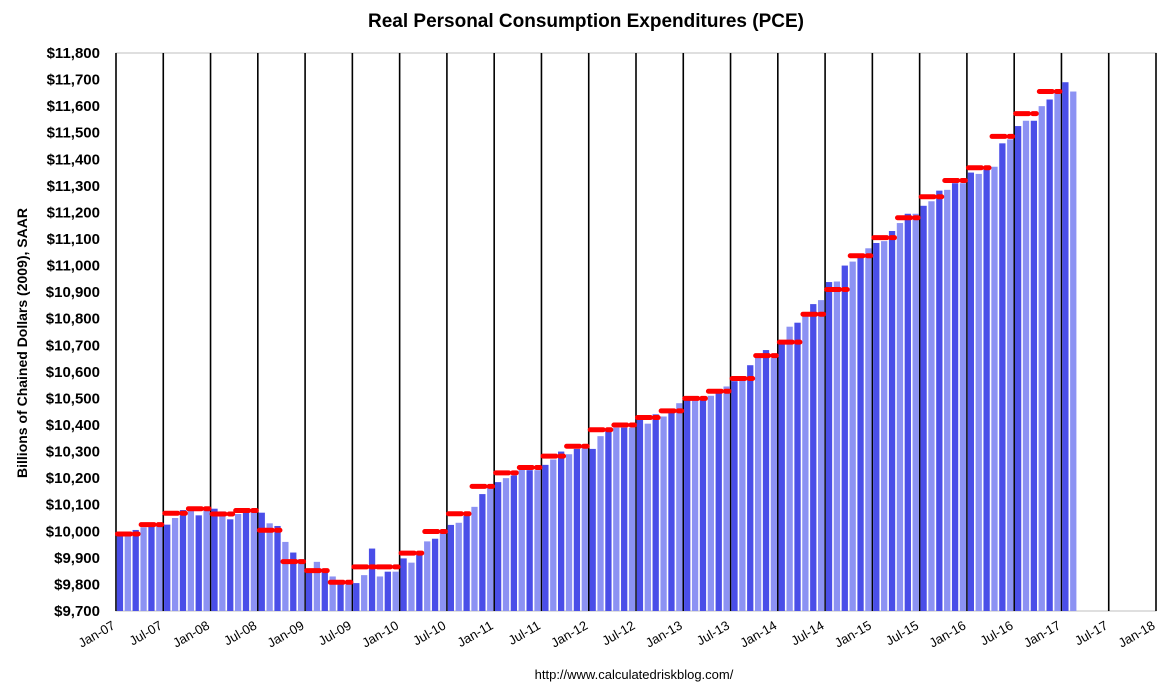 This screenshot has height=691, width=1170. I want to click on y-tick-label: $10,500, so click(73, 398).